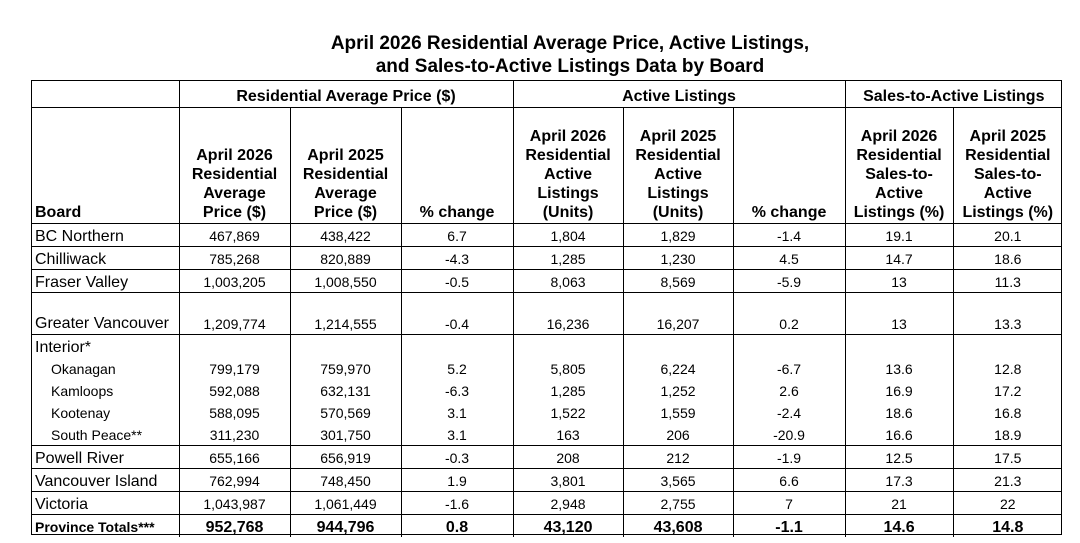 This screenshot has width=1080, height=543. What do you see at coordinates (568, 235) in the screenshot?
I see `cell-a26: 1,804` at bounding box center [568, 235].